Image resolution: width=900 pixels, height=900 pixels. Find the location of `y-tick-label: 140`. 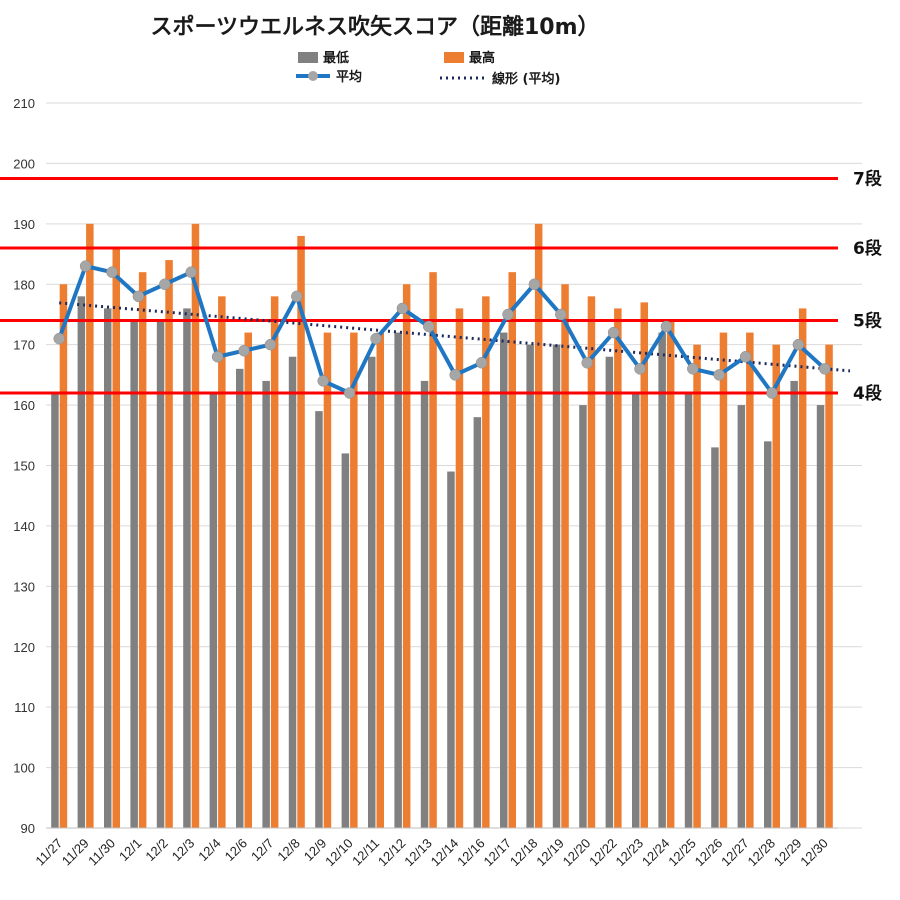

y-tick-label: 140 is located at coordinates (24, 526).